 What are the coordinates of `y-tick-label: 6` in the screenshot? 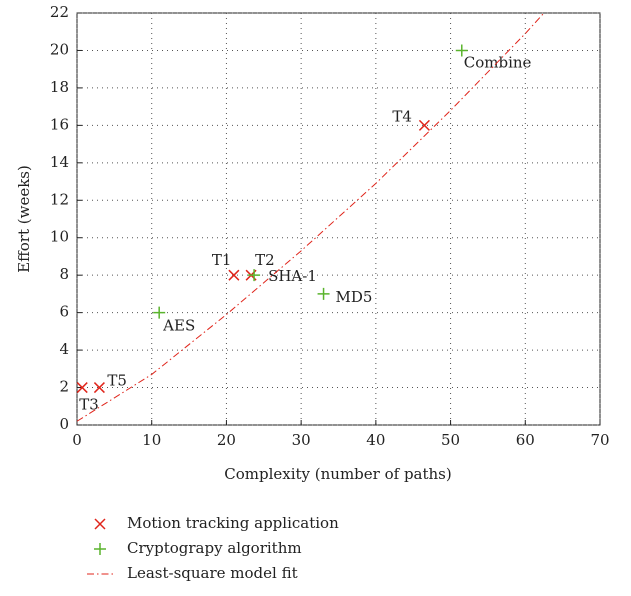 It's located at (64, 312).